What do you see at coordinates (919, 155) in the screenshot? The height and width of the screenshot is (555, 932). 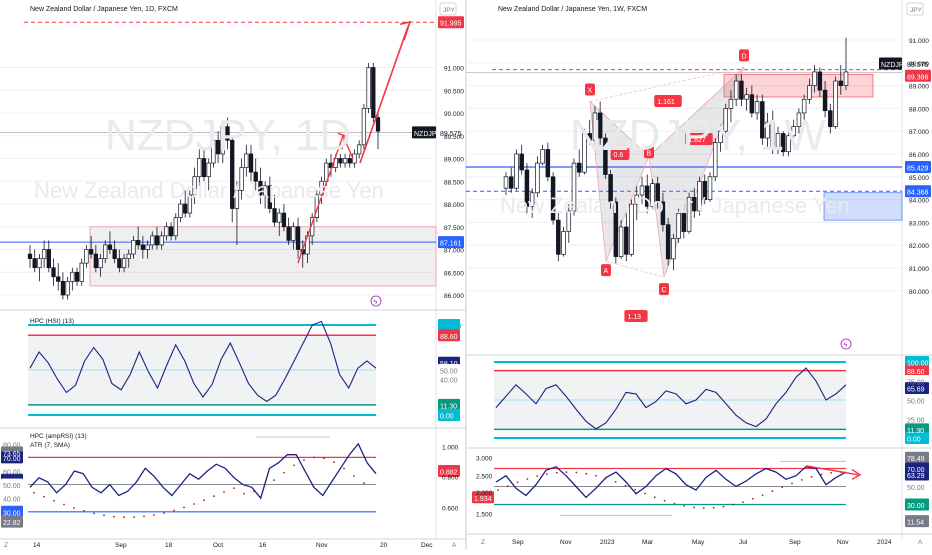 I see `right-price-tick: 86.000` at bounding box center [919, 155].